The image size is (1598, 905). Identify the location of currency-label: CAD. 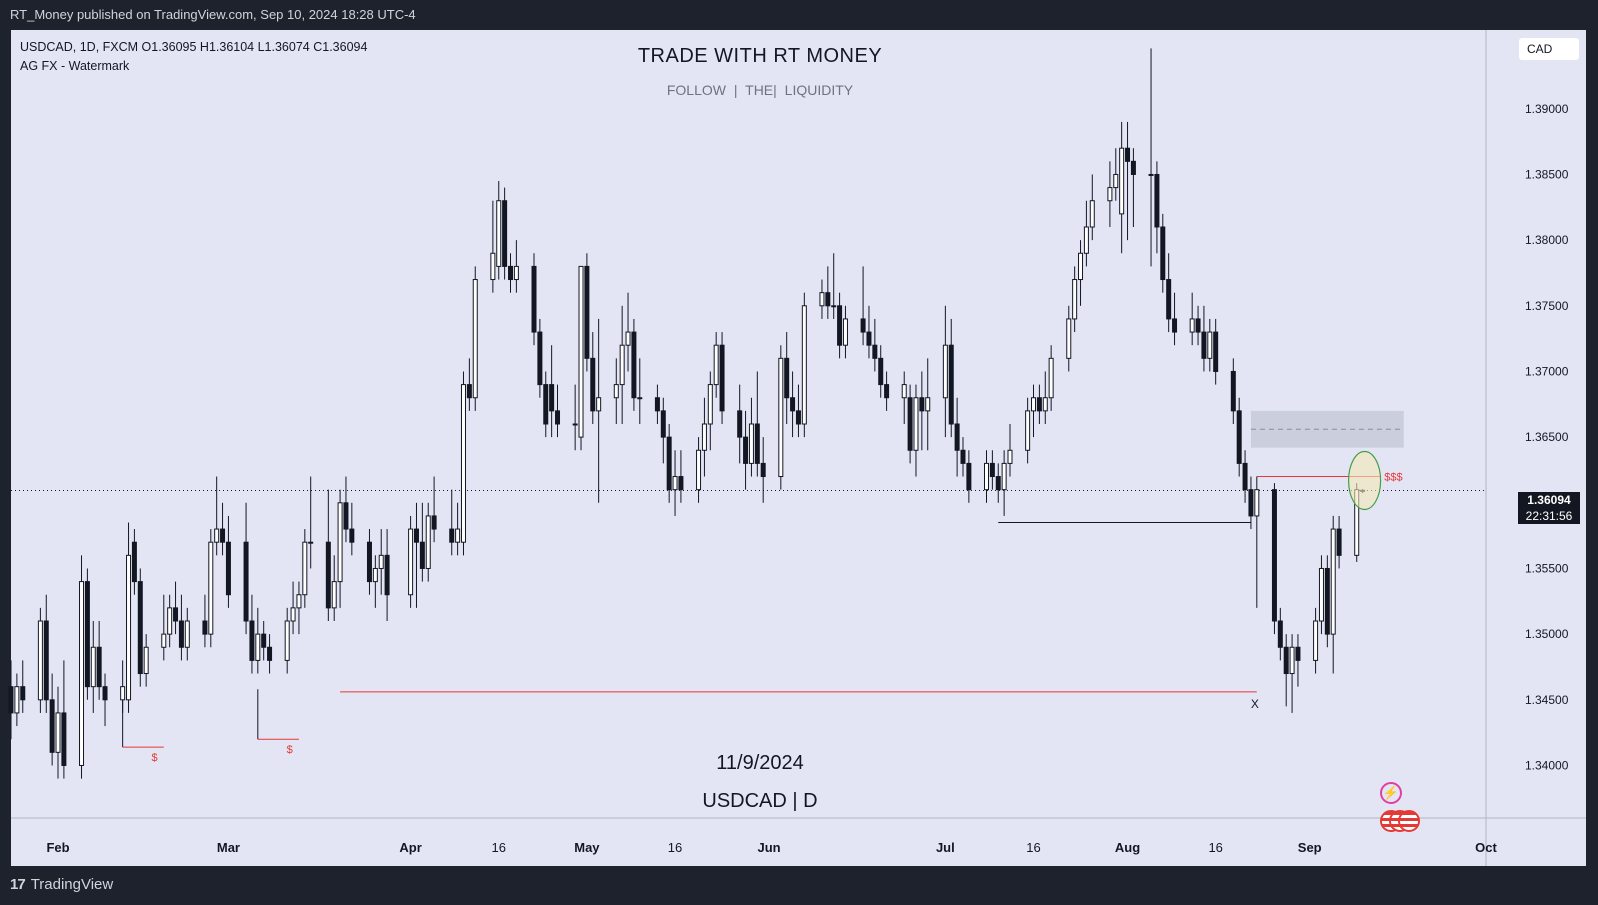
(1549, 49).